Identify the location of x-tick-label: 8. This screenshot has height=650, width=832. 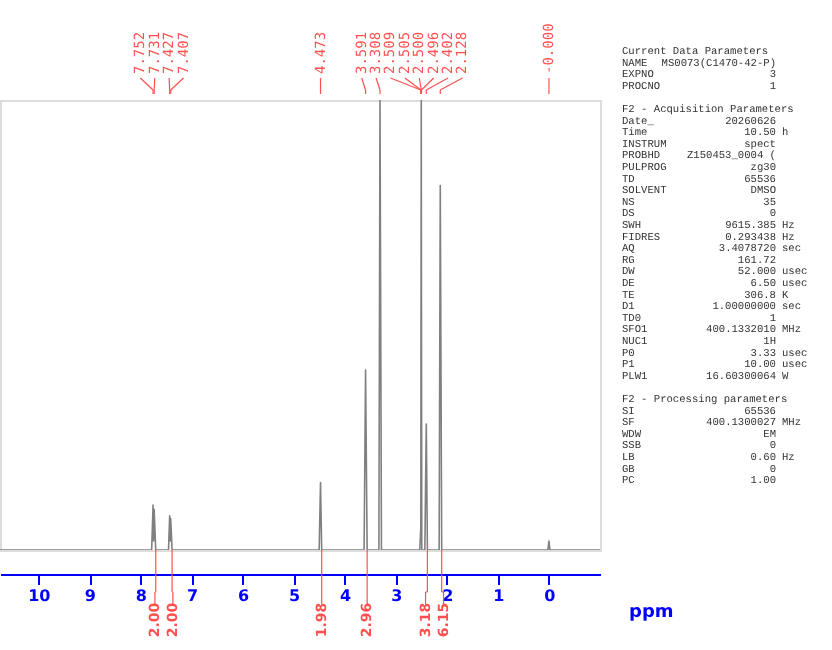
(141, 596).